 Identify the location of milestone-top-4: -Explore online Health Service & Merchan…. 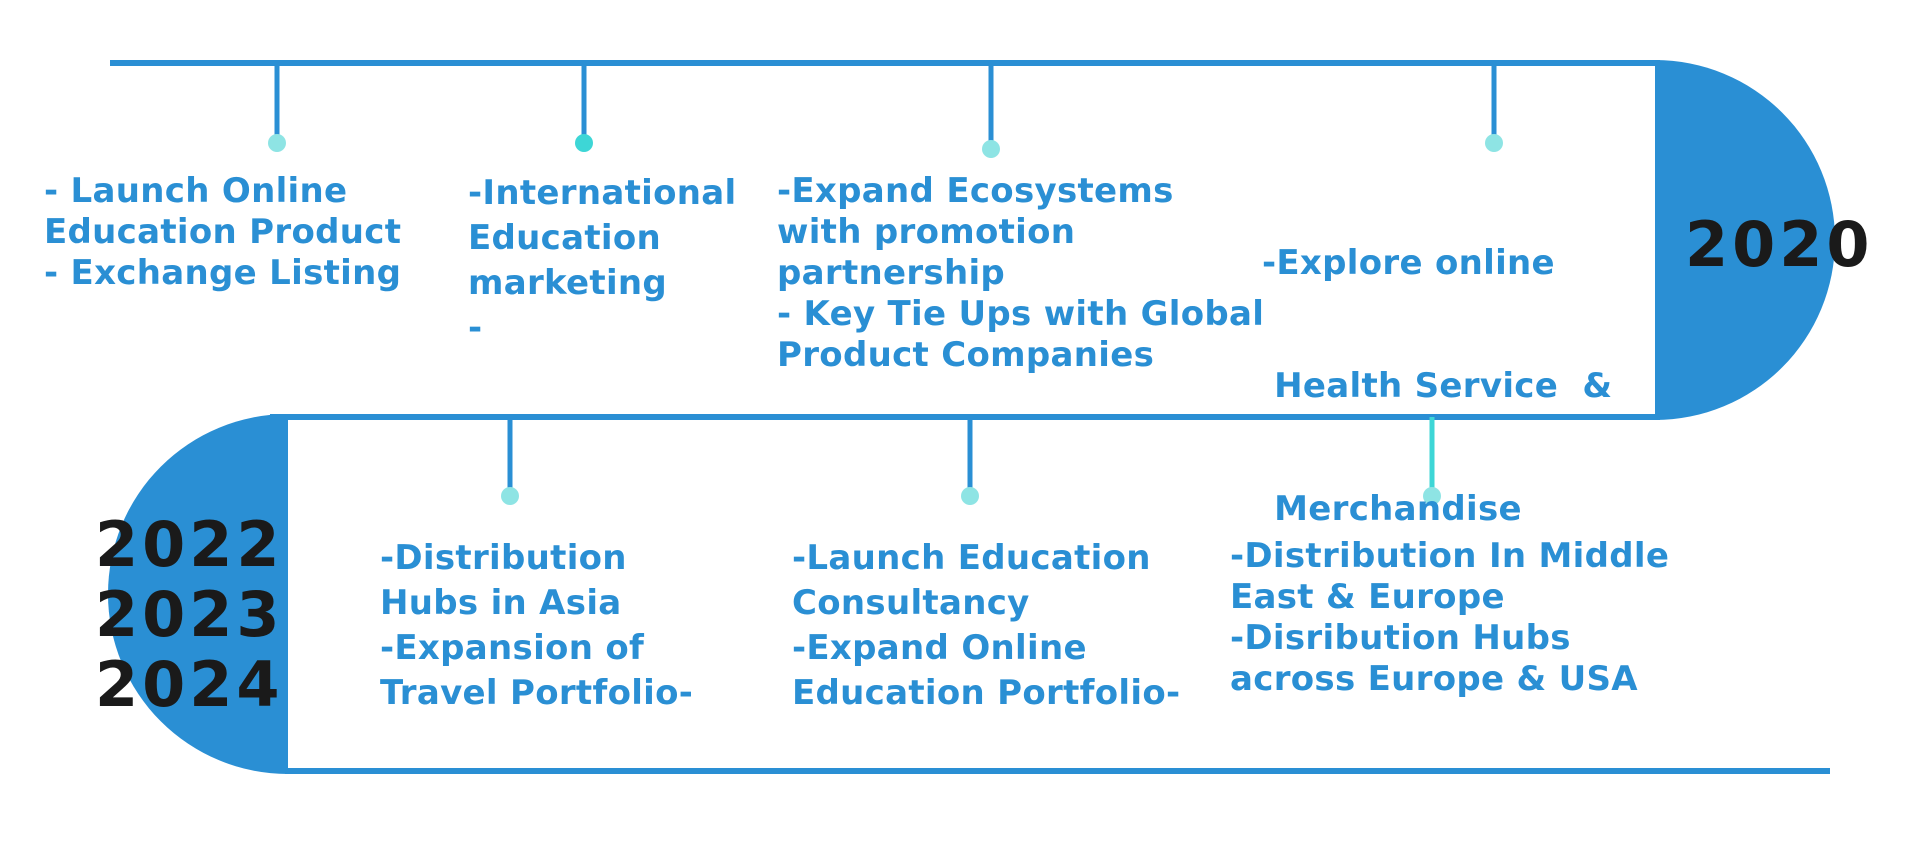
(1437, 366).